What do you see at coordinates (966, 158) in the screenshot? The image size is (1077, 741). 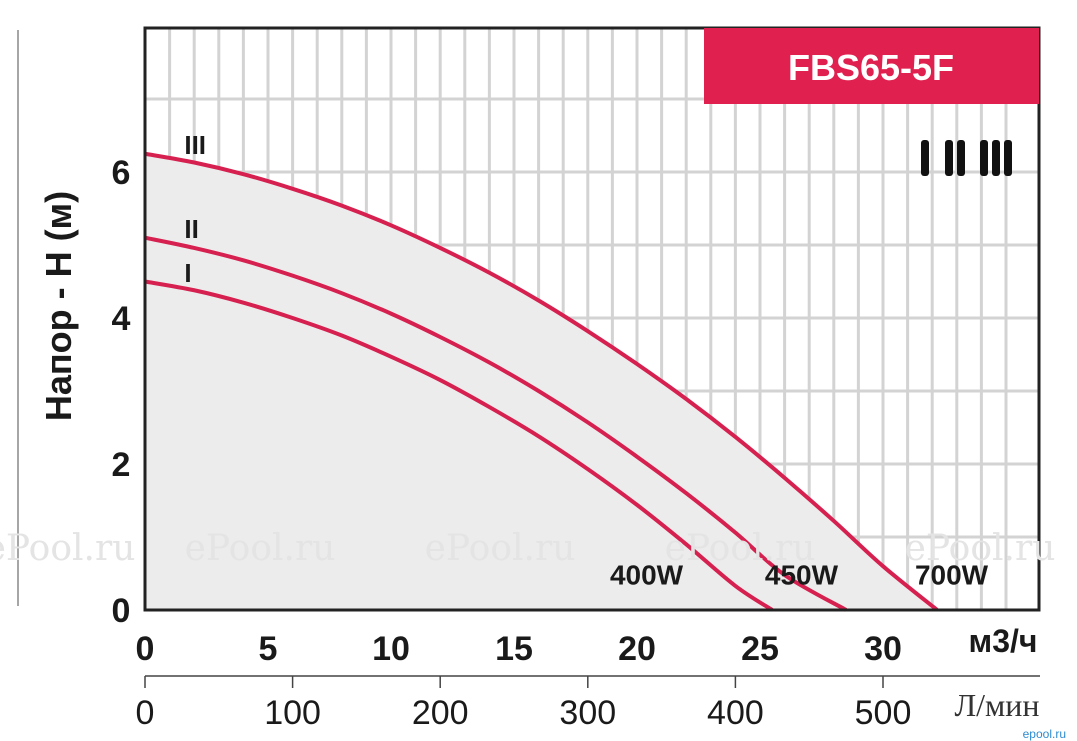 I see `speed-indicator-icon` at bounding box center [966, 158].